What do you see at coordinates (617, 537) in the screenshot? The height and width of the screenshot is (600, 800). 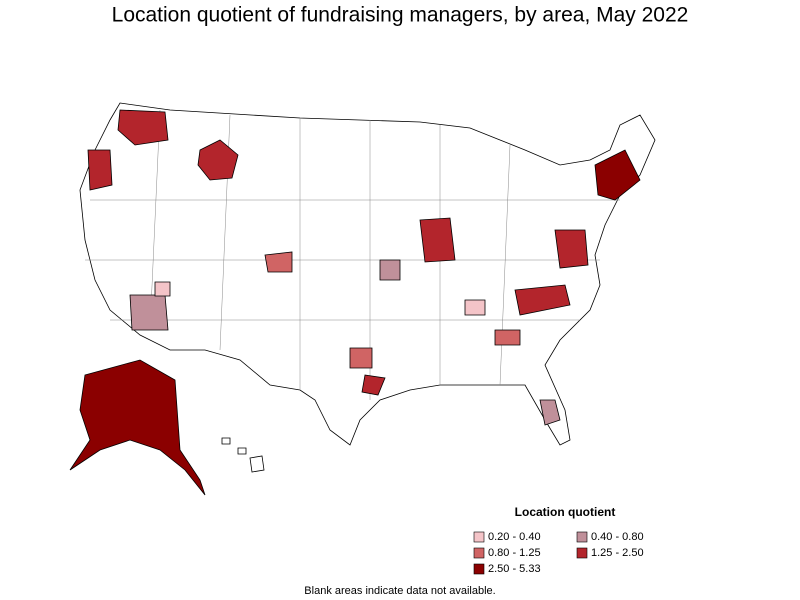 I see `legend-label: 0.40 - 0.80` at bounding box center [617, 537].